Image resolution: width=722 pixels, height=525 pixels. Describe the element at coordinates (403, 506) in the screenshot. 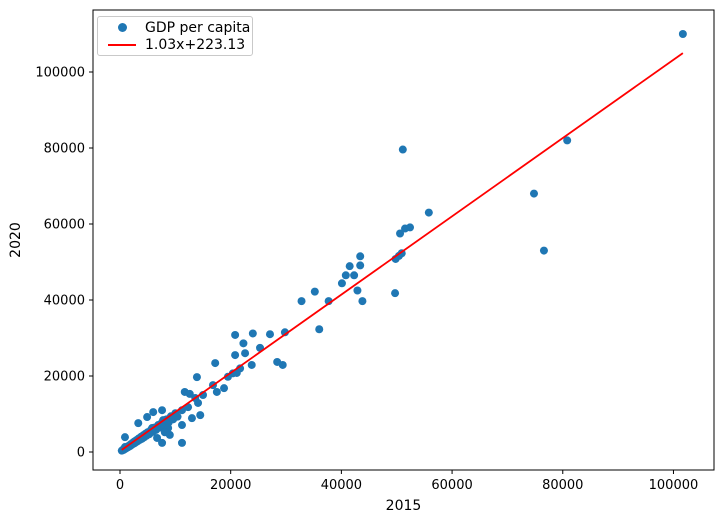

I see `x-axis-label: 2015` at that location.